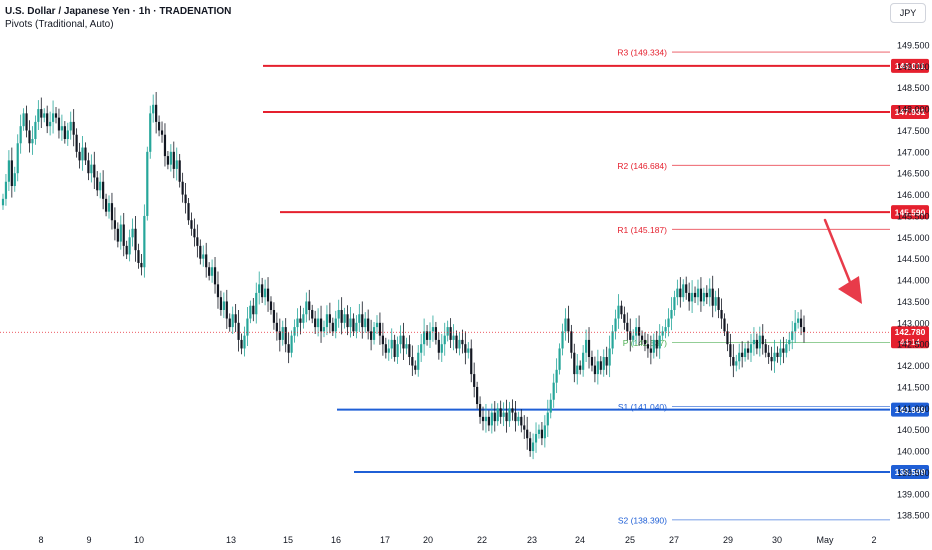 This screenshot has height=550, width=932. What do you see at coordinates (913, 494) in the screenshot?
I see `y-tick-label: 139.000` at bounding box center [913, 494].